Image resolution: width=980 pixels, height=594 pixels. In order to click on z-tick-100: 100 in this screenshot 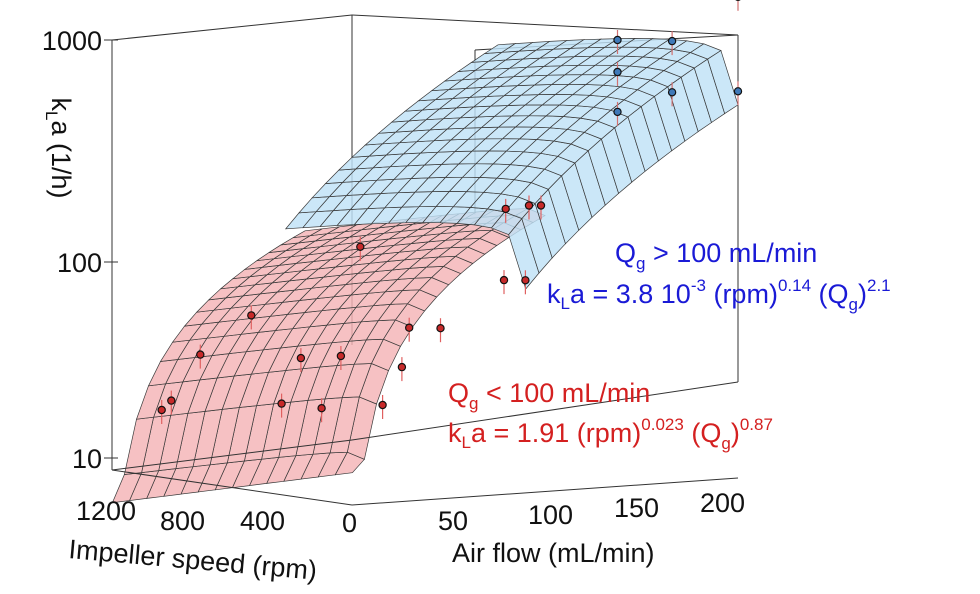, I will do `click(79, 263)`.